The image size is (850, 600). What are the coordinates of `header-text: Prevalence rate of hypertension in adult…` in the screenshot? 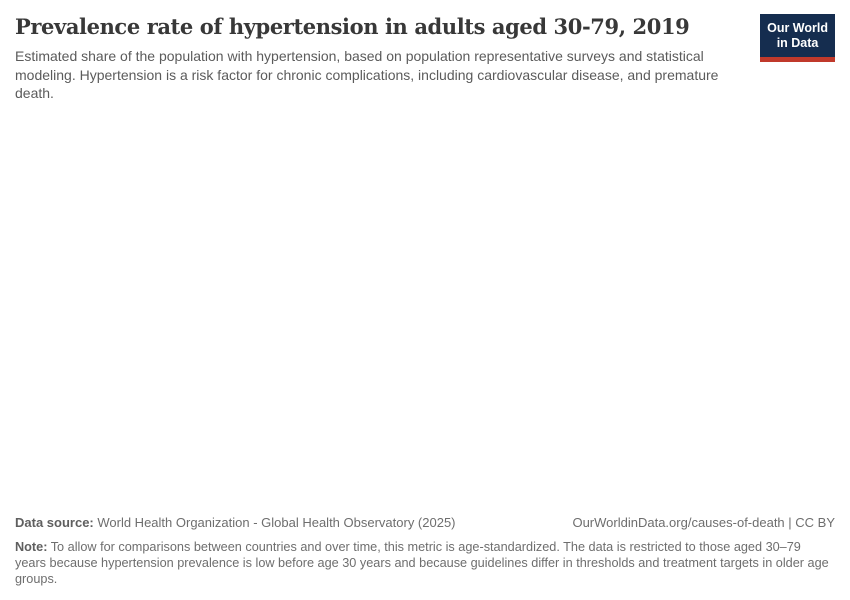 It's located at (380, 58).